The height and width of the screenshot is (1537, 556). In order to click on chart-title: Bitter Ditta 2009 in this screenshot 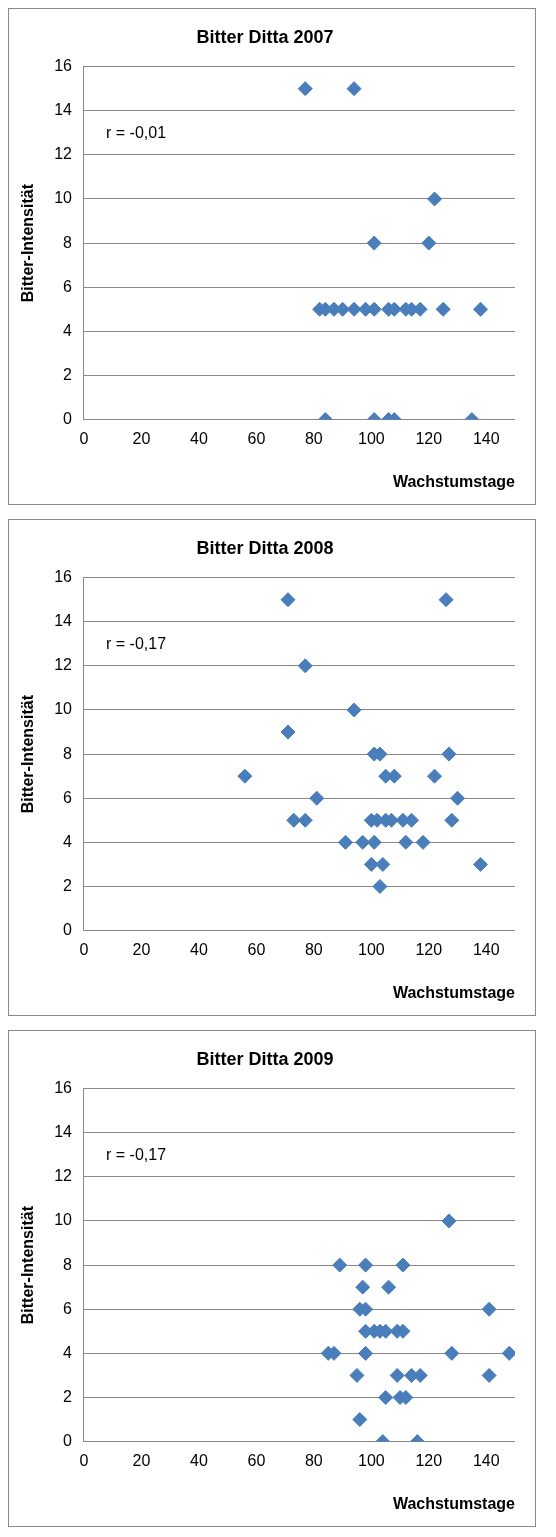, I will do `click(265, 1058)`.